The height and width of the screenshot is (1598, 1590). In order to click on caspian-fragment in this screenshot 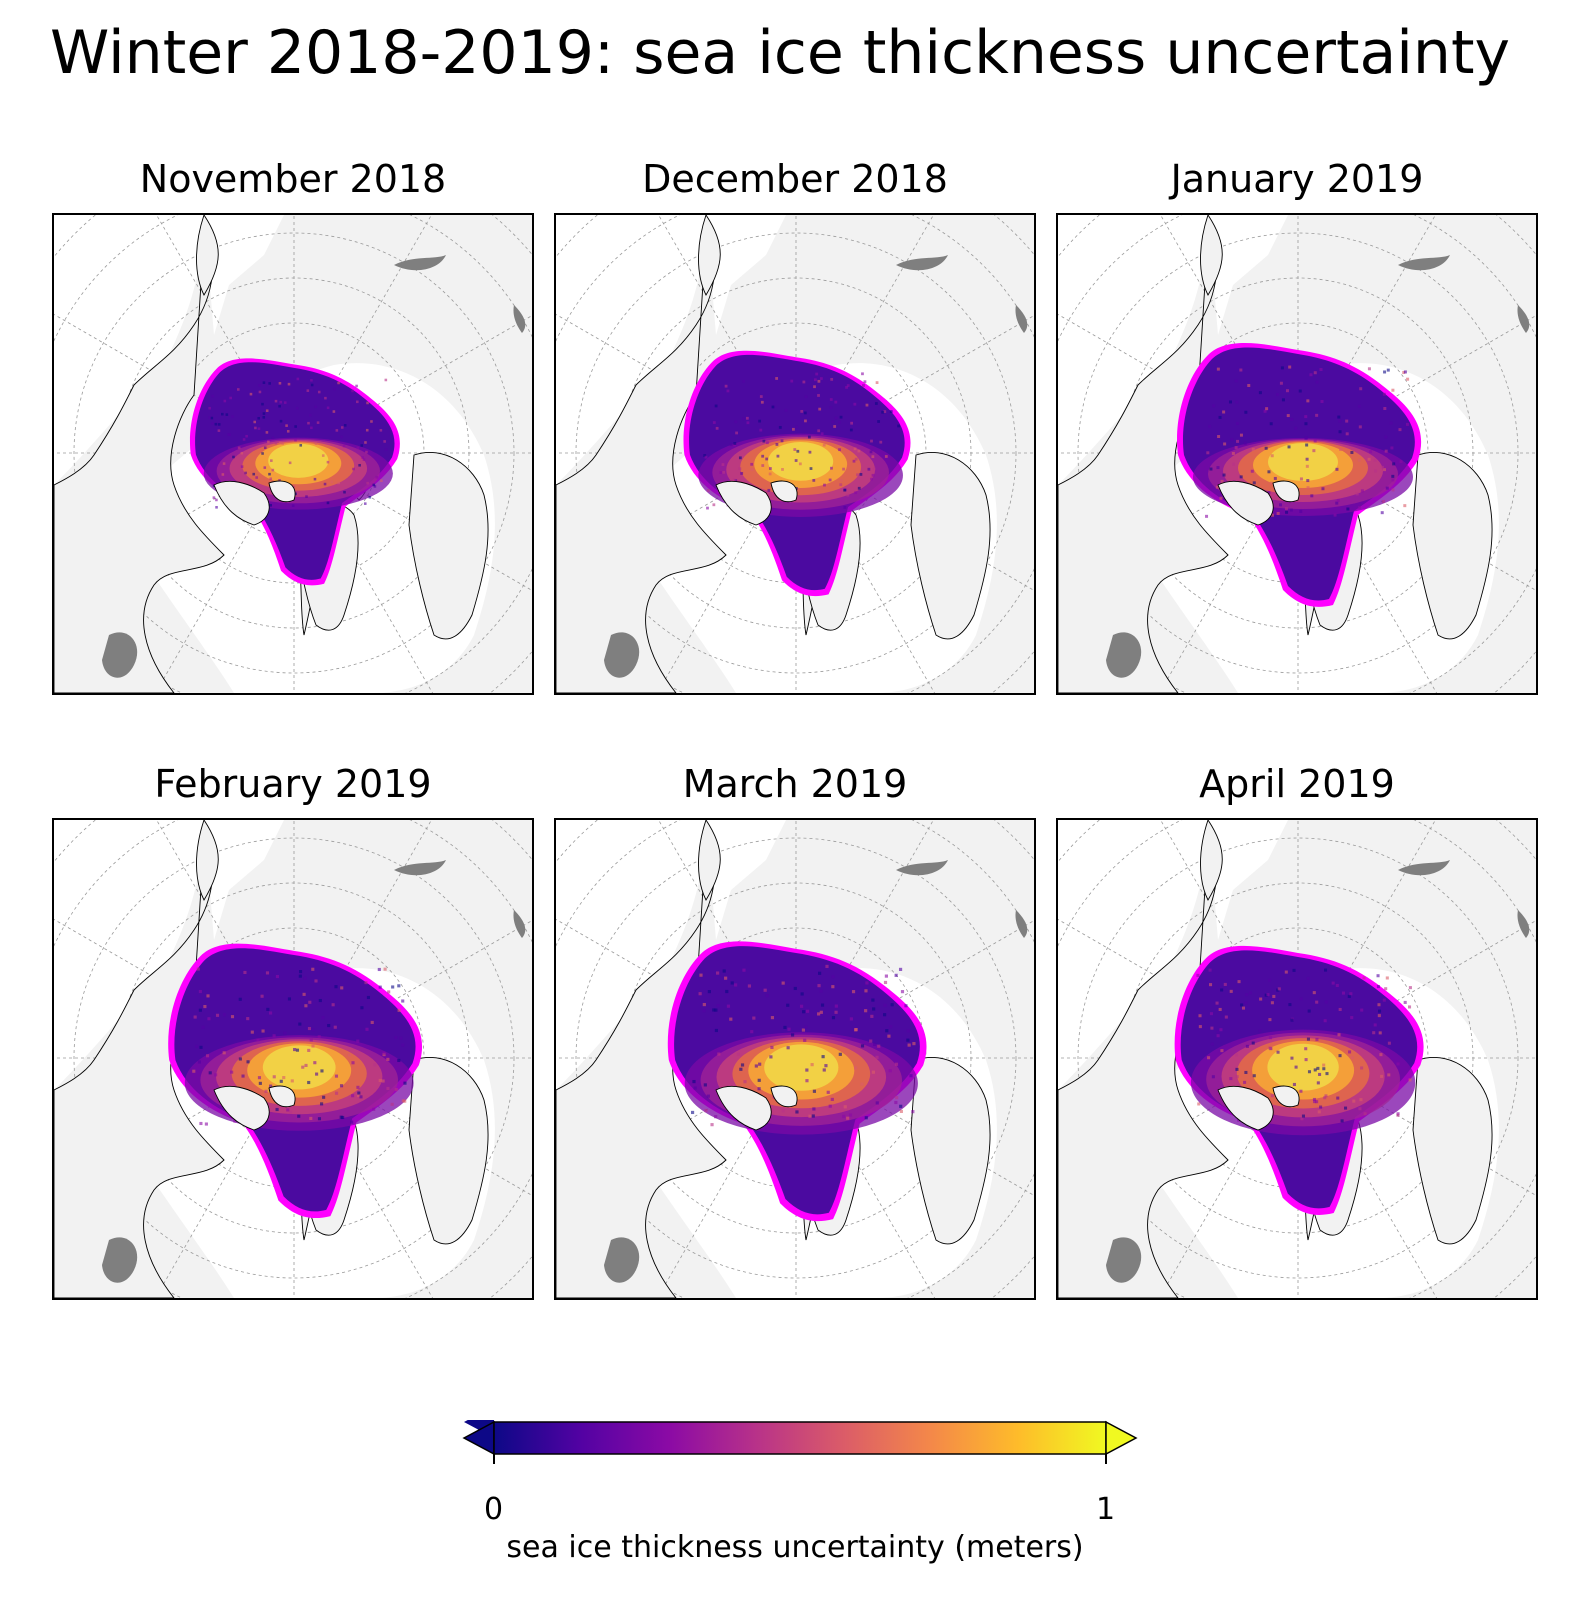, I will do `click(1523, 924)`.